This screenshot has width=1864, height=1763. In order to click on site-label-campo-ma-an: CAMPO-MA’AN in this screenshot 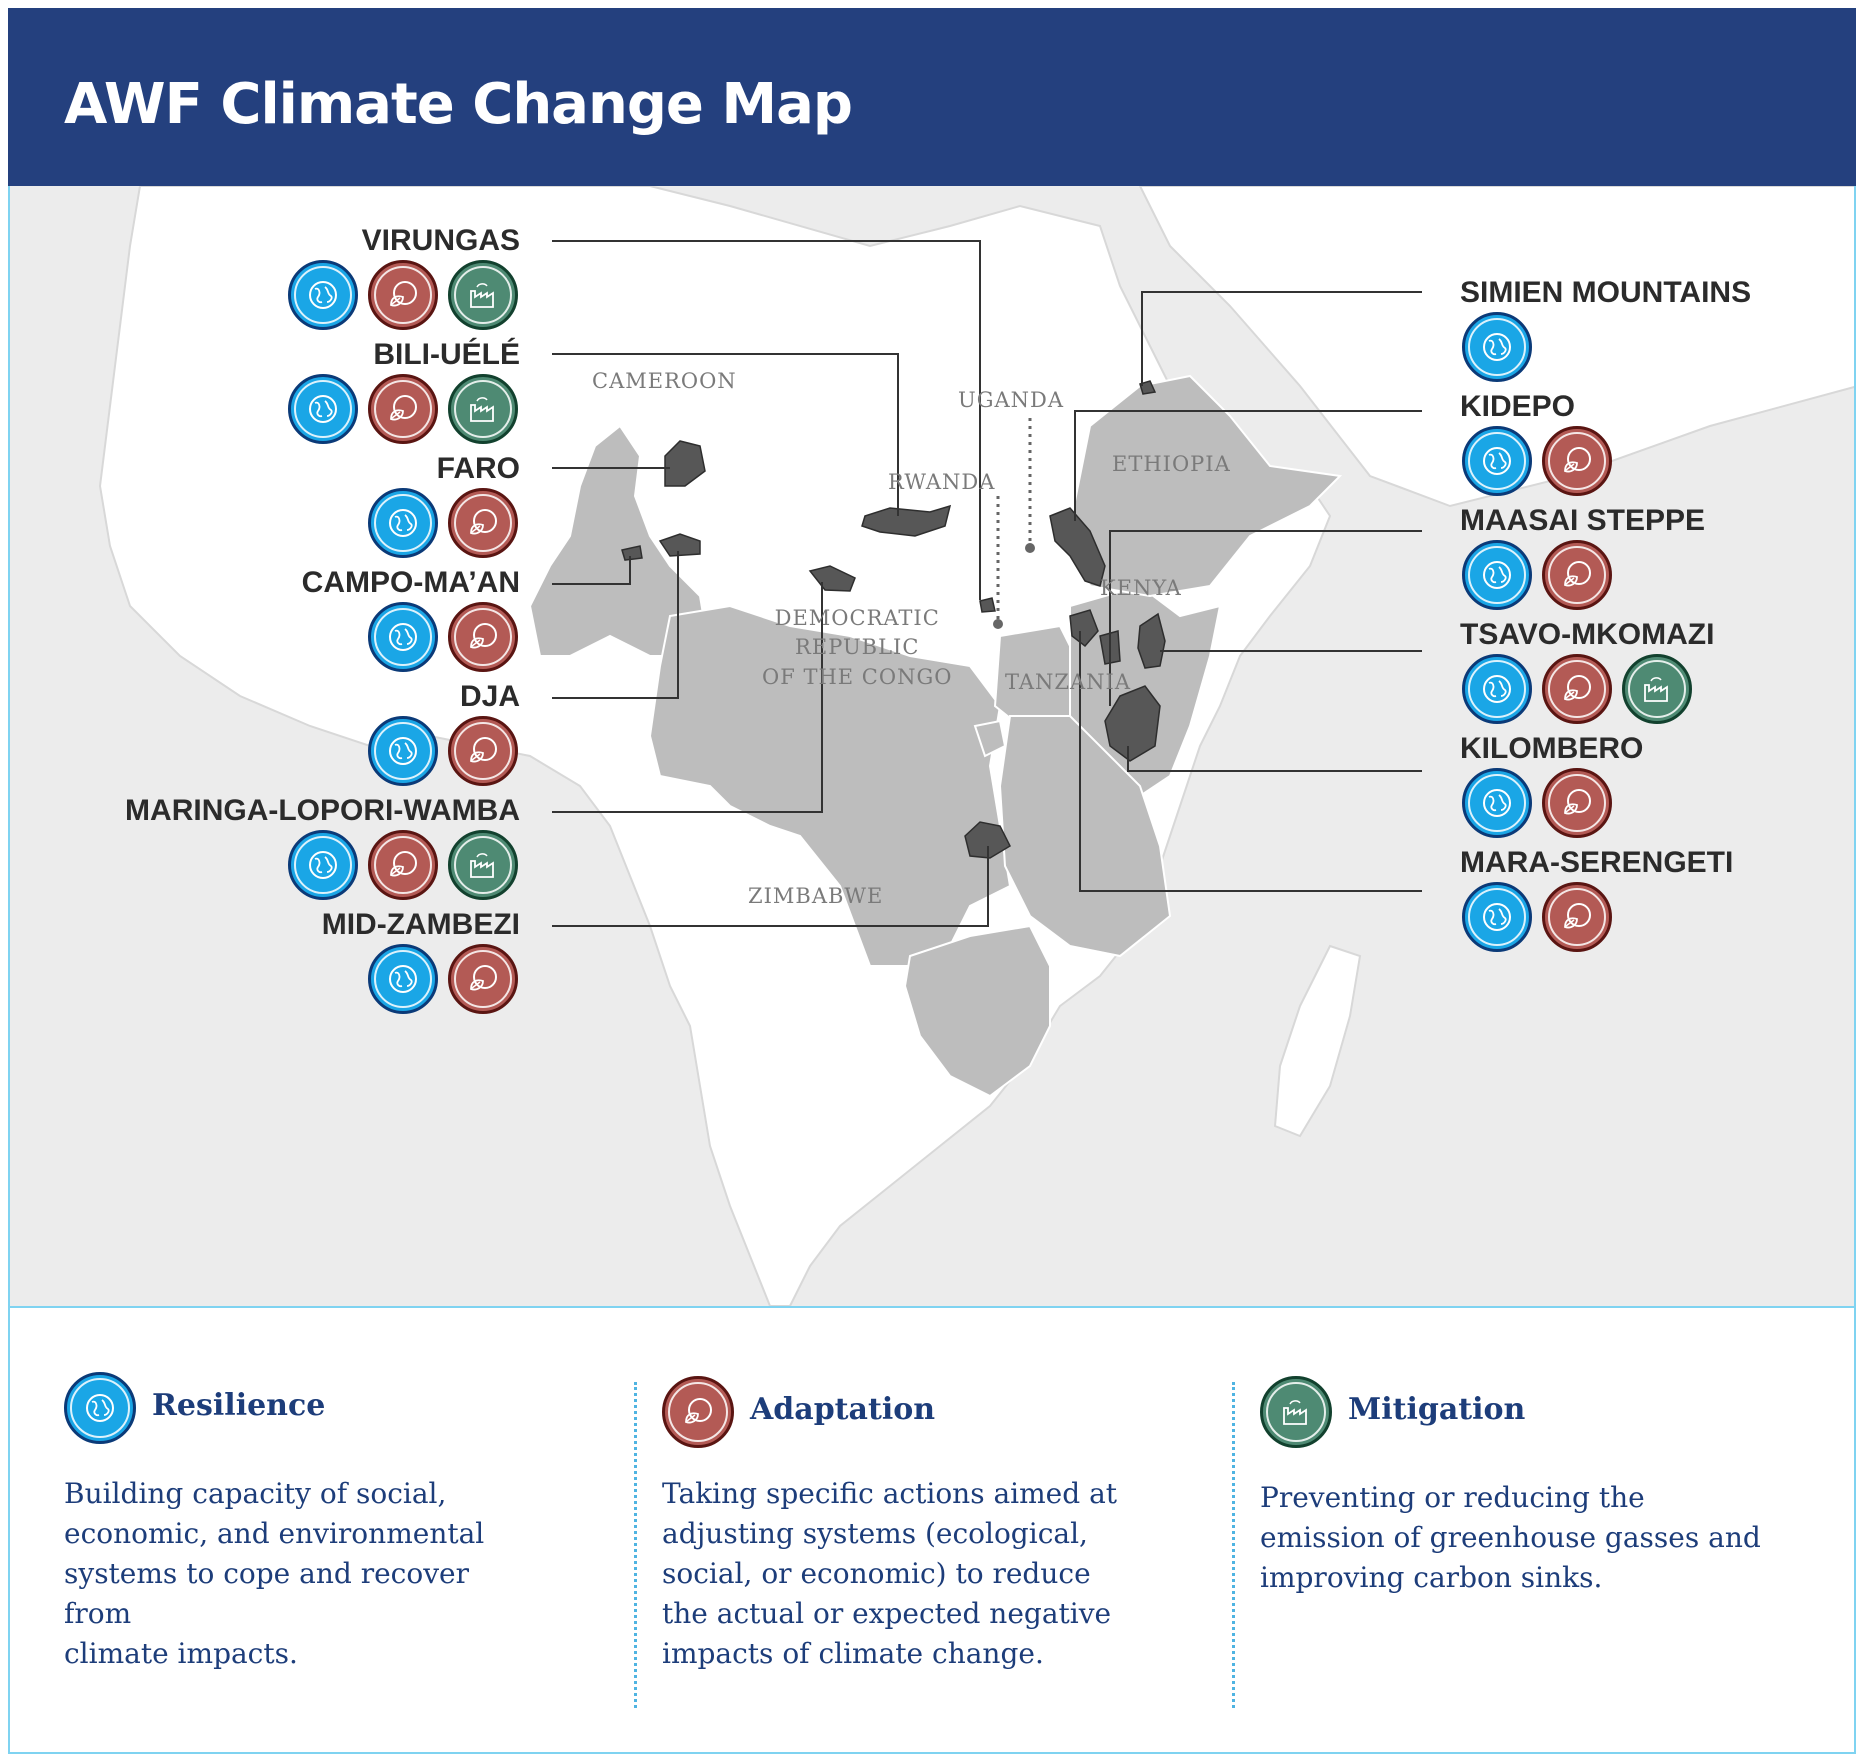, I will do `click(410, 582)`.